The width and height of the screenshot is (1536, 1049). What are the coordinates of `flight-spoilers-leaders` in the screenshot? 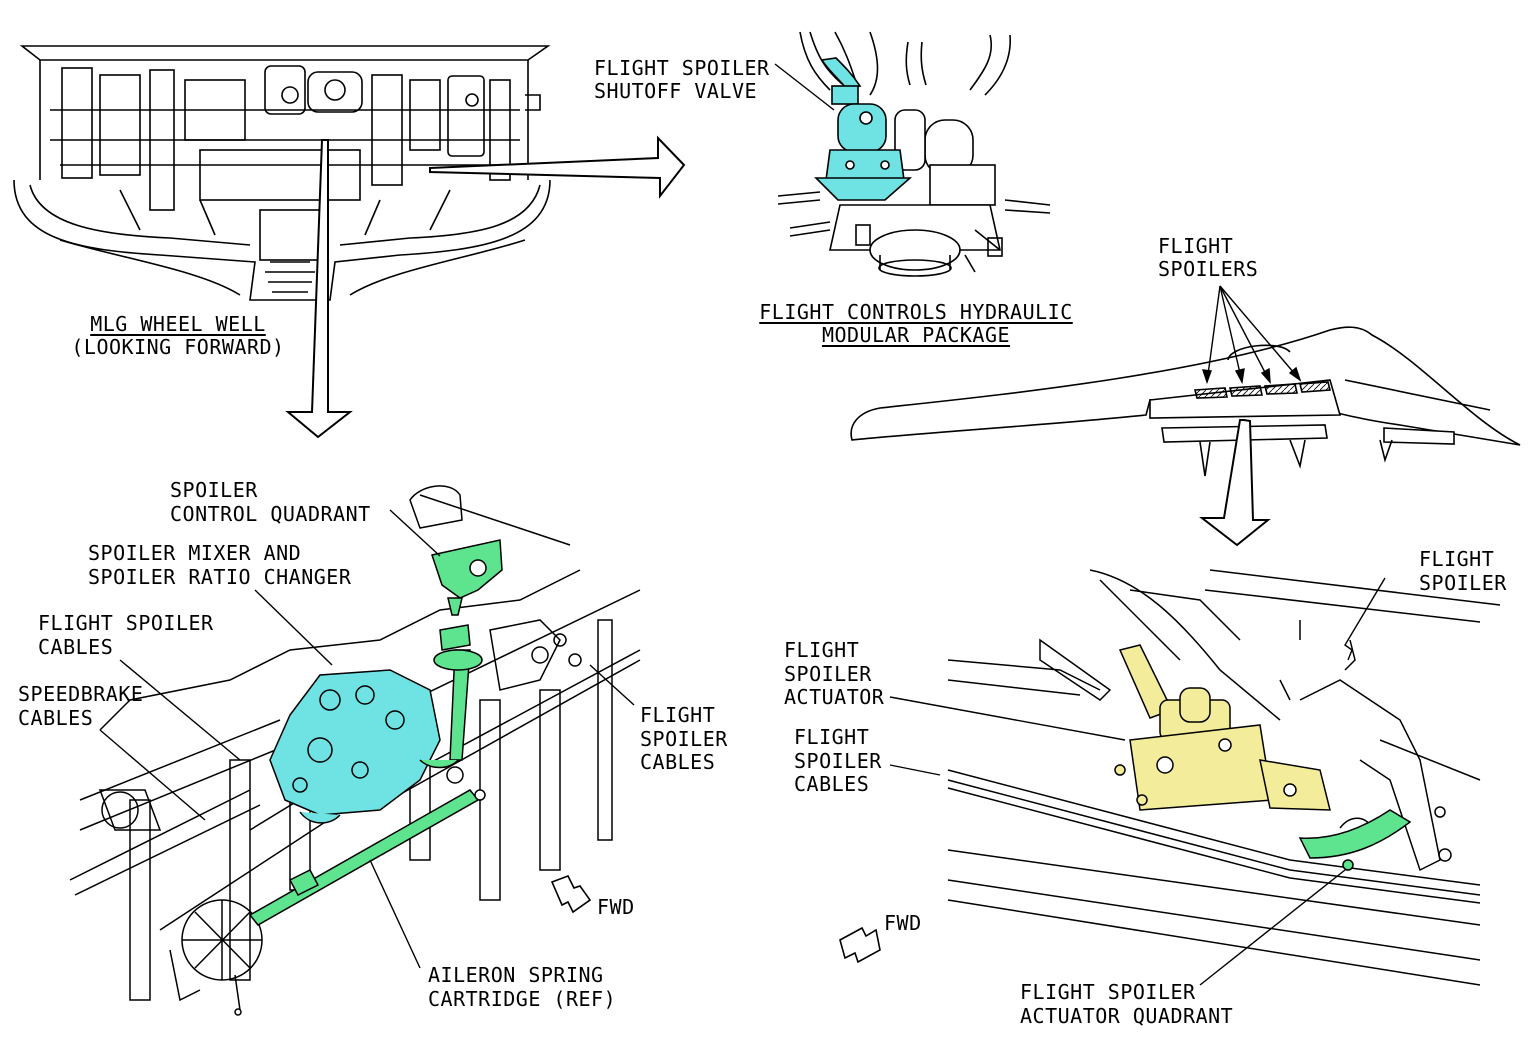 It's located at (1251, 335).